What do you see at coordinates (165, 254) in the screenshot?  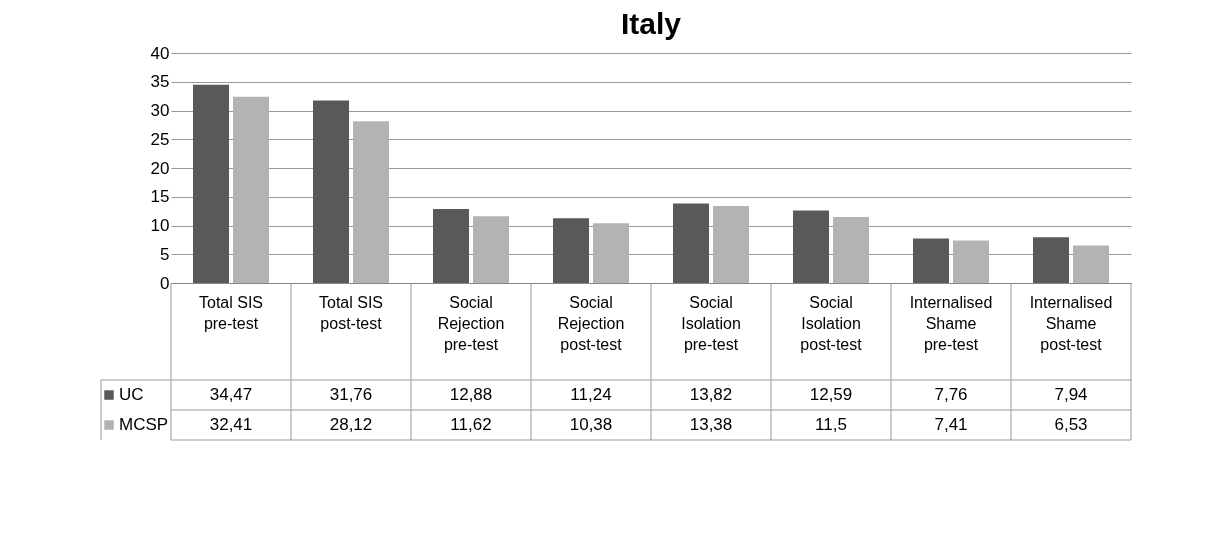 I see `y-tick-label: 5` at bounding box center [165, 254].